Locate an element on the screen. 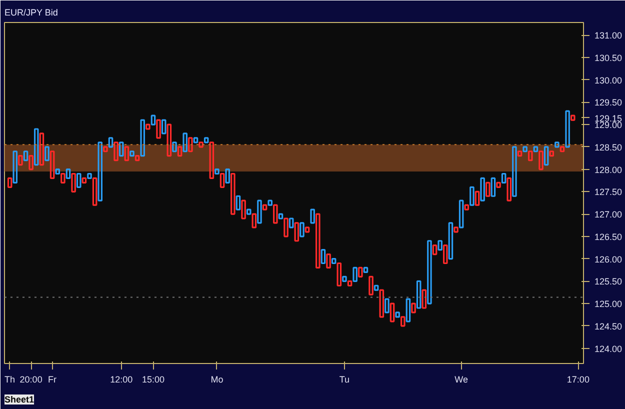 The width and height of the screenshot is (625, 409). x-tick-label: Fr is located at coordinates (52, 379).